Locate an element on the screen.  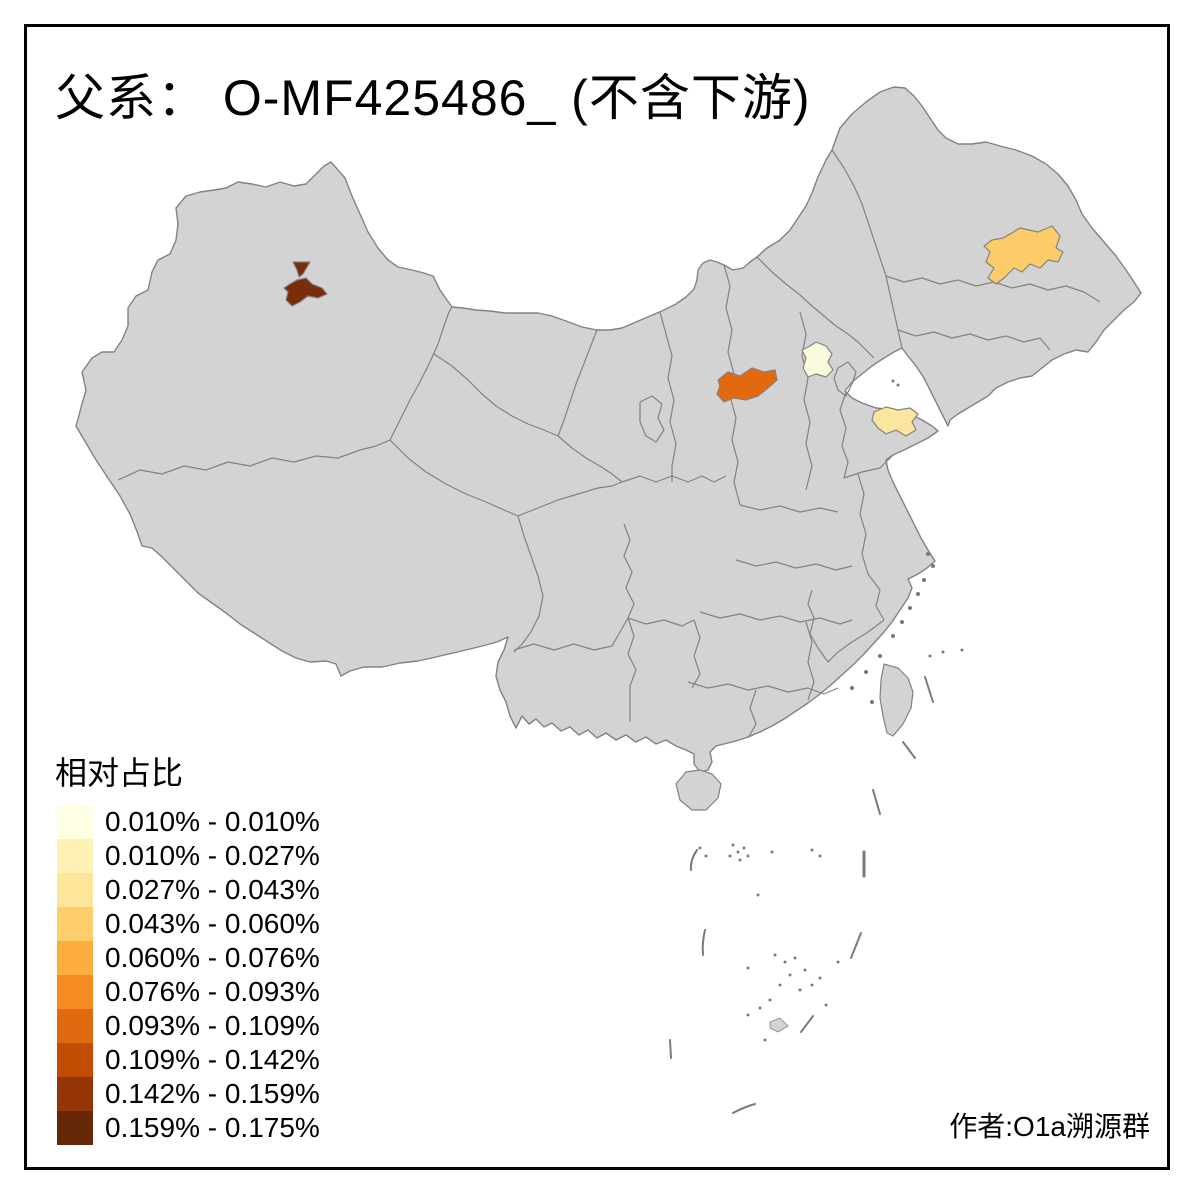
region-shanxi-north is located at coordinates (747, 385).